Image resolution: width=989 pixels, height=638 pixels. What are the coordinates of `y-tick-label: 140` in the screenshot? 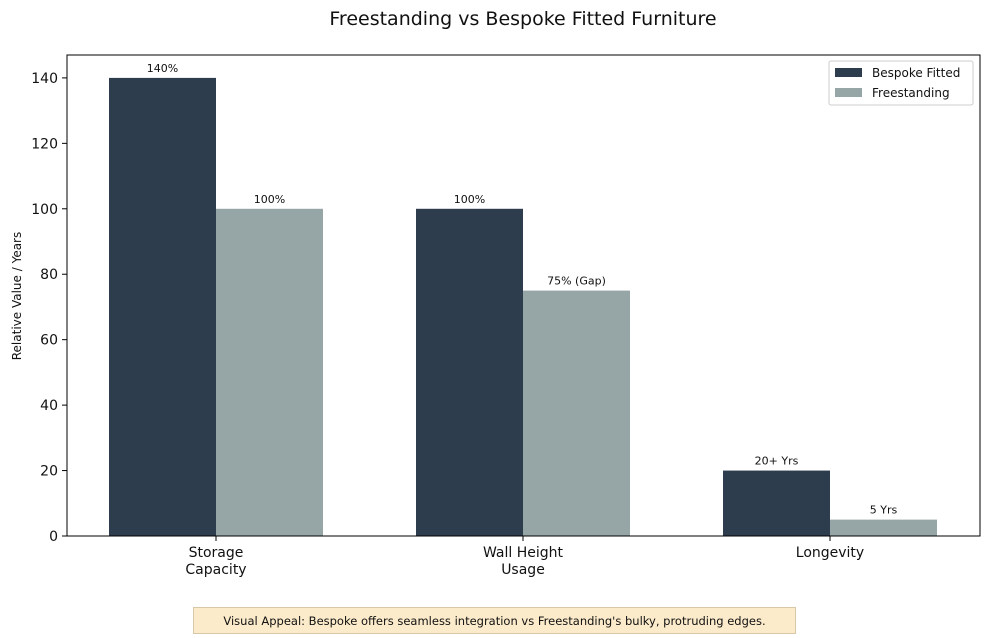 It's located at (44, 79).